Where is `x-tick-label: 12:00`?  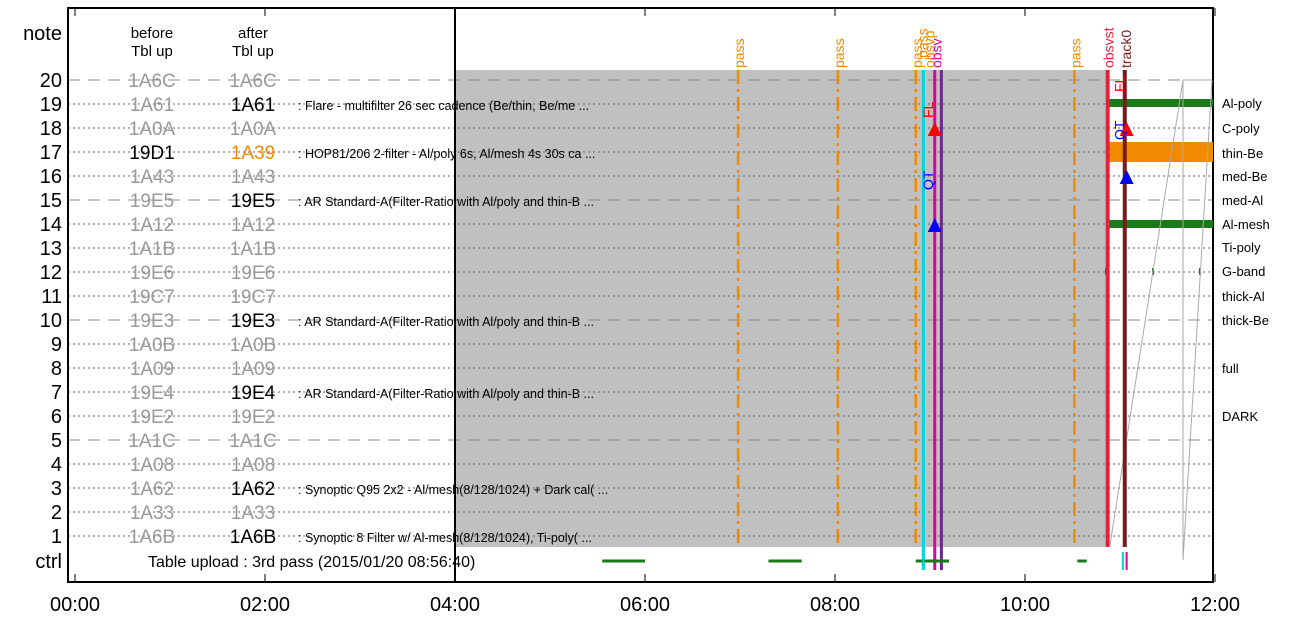 x-tick-label: 12:00 is located at coordinates (1215, 605).